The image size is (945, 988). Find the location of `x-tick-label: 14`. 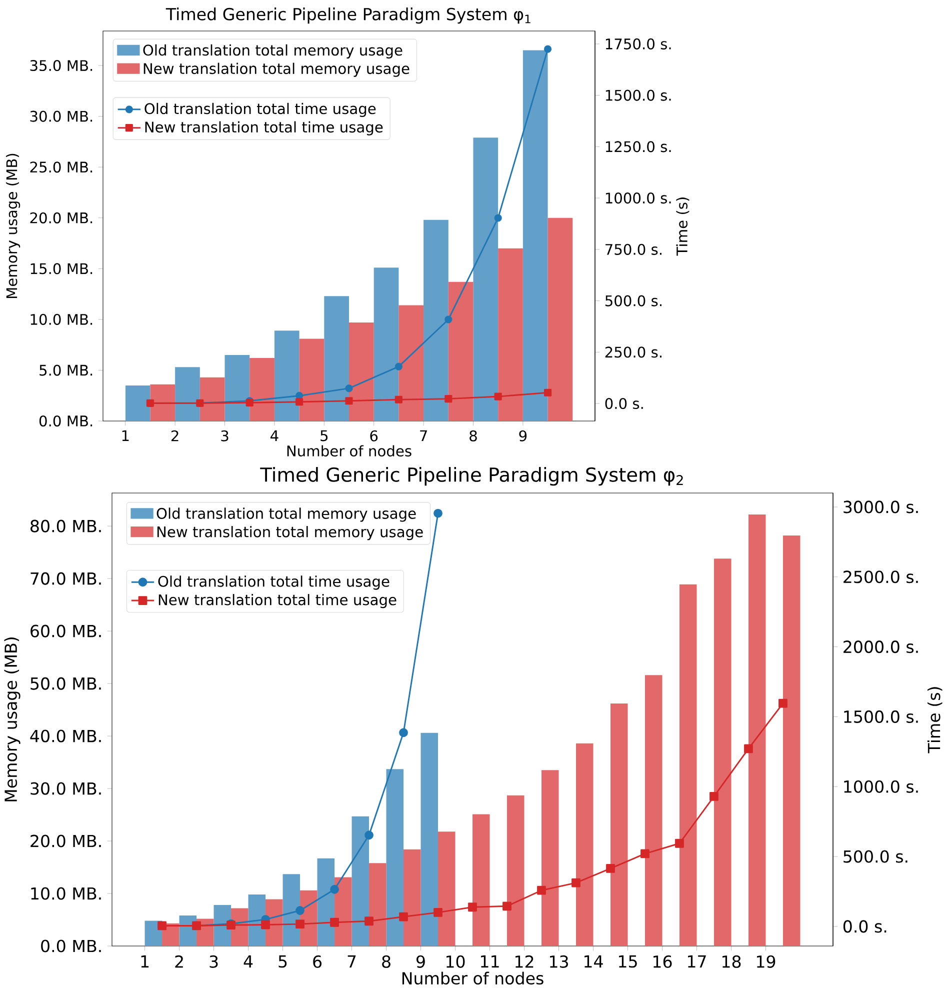

x-tick-label: 14 is located at coordinates (593, 961).